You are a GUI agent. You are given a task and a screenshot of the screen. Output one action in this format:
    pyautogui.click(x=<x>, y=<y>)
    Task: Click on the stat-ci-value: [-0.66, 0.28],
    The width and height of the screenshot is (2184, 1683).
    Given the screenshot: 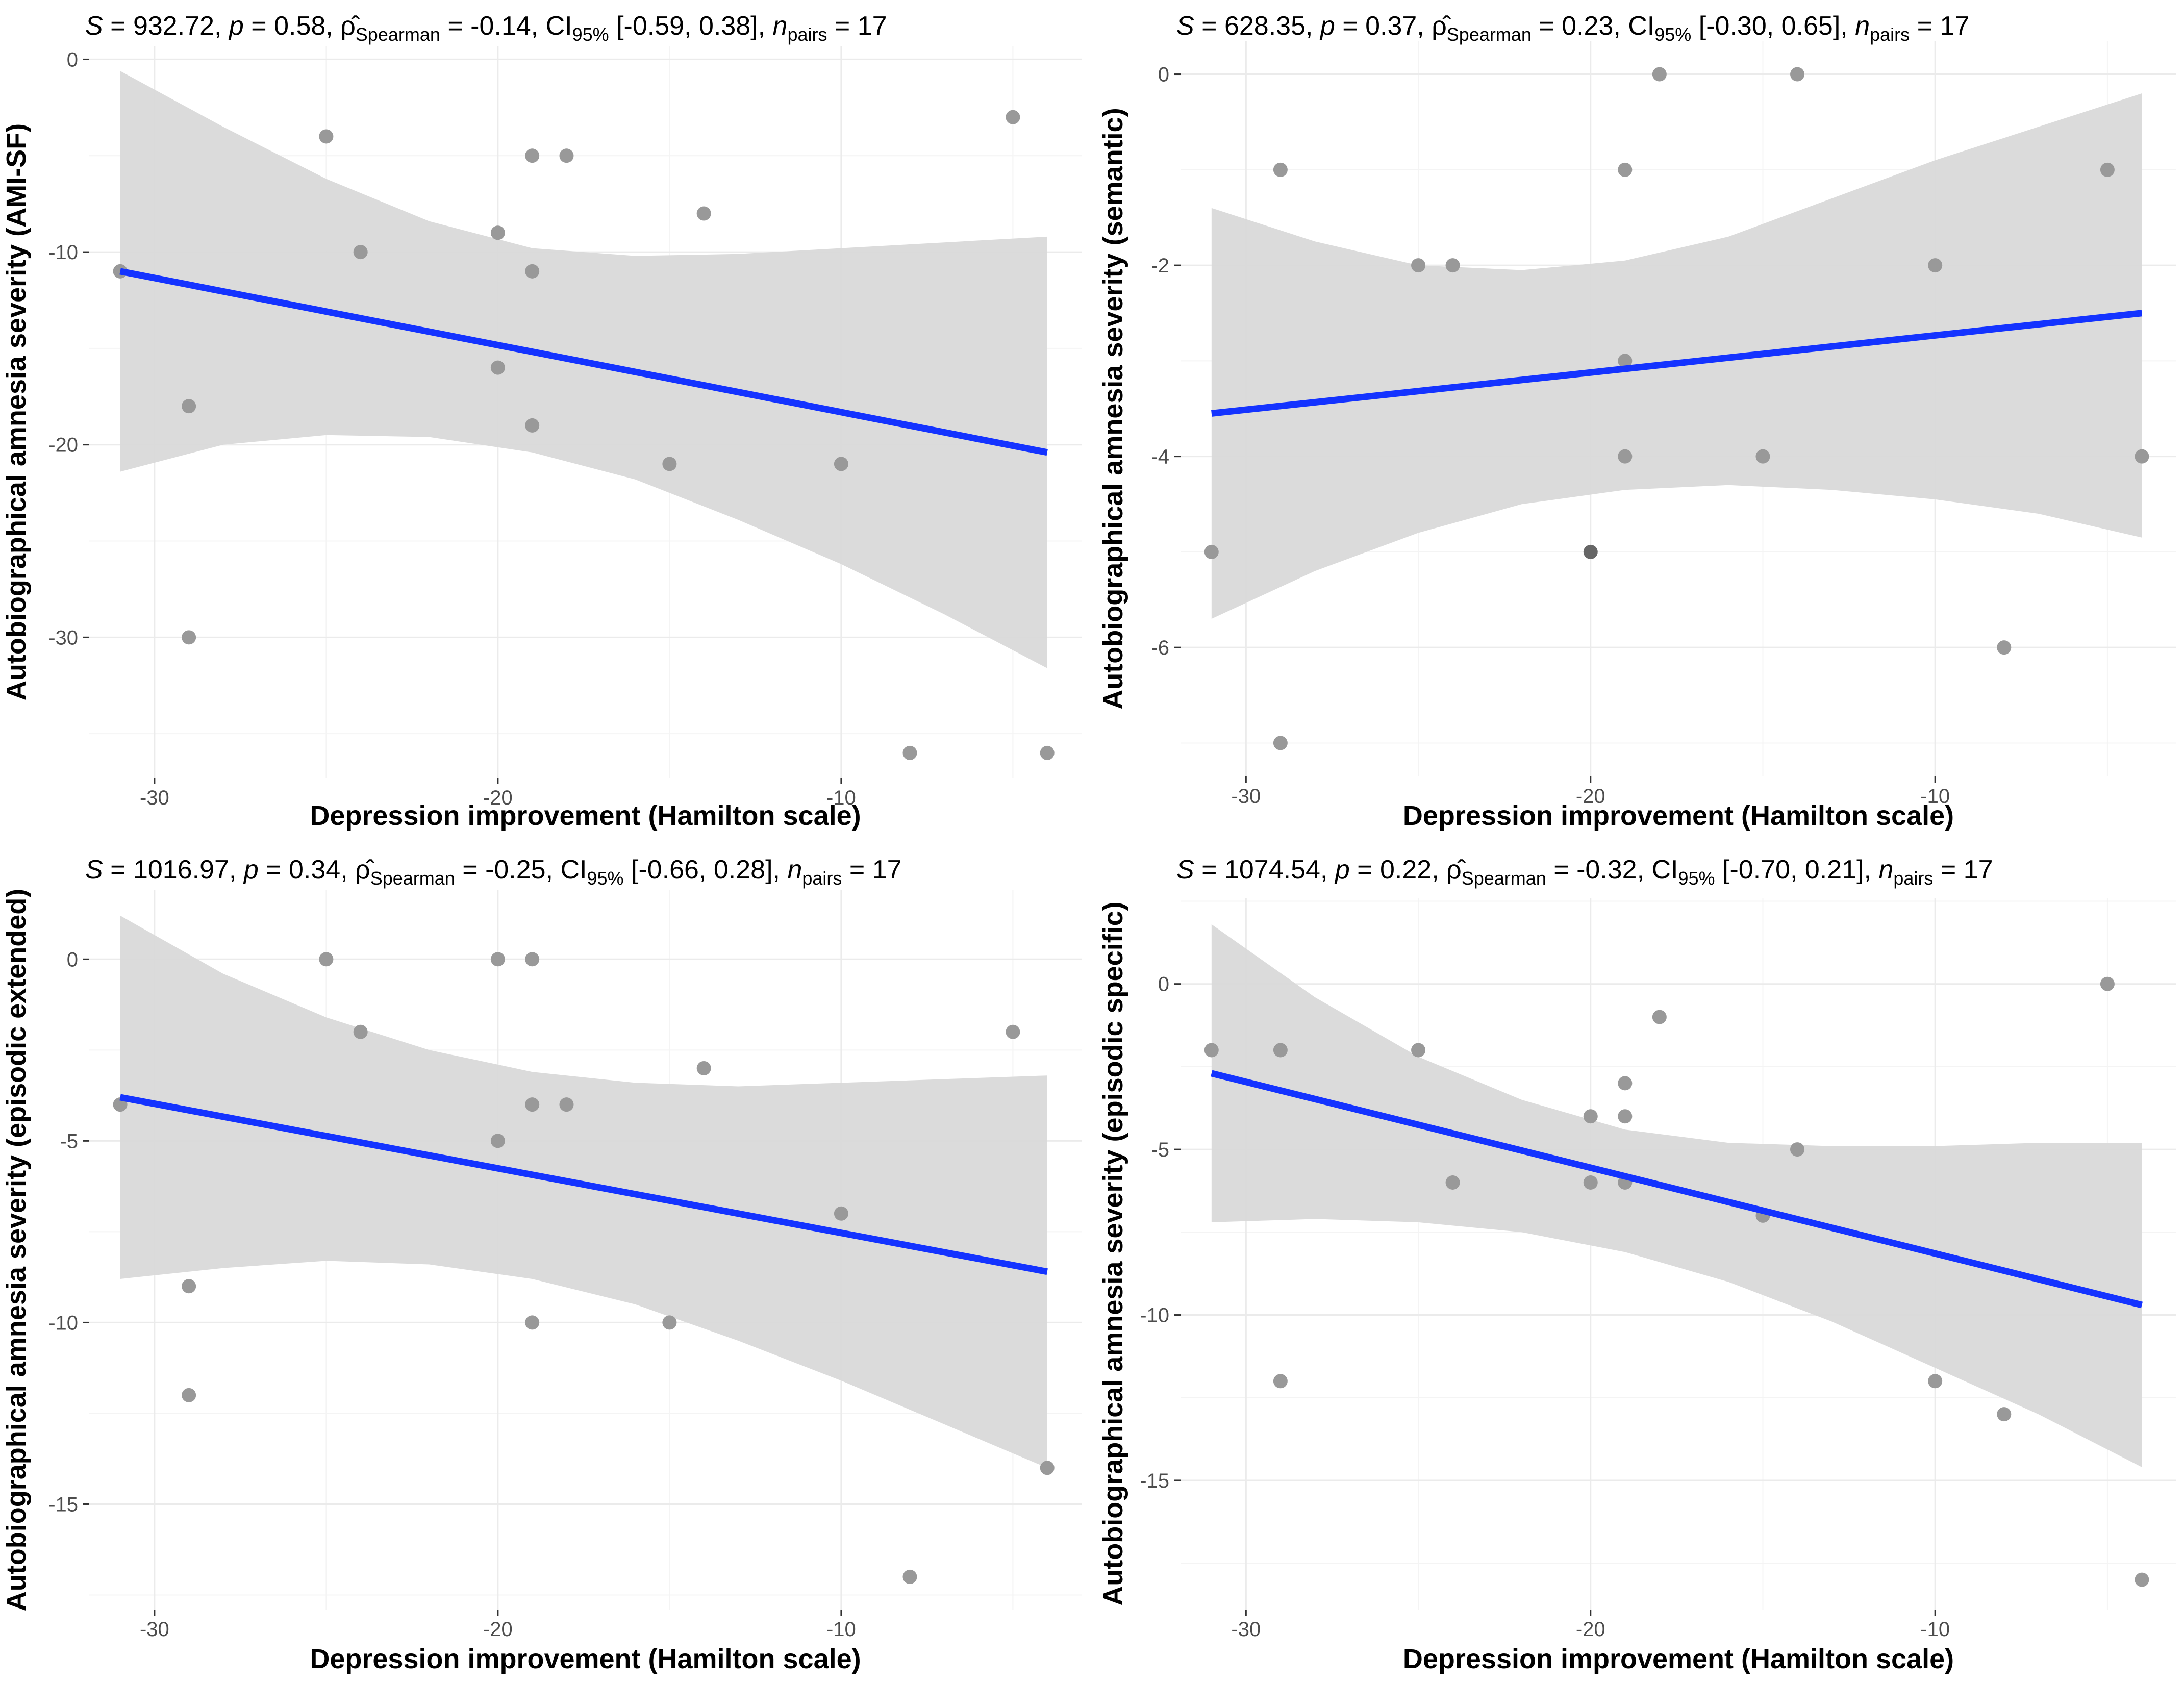 What is the action you would take?
    pyautogui.click(x=706, y=870)
    